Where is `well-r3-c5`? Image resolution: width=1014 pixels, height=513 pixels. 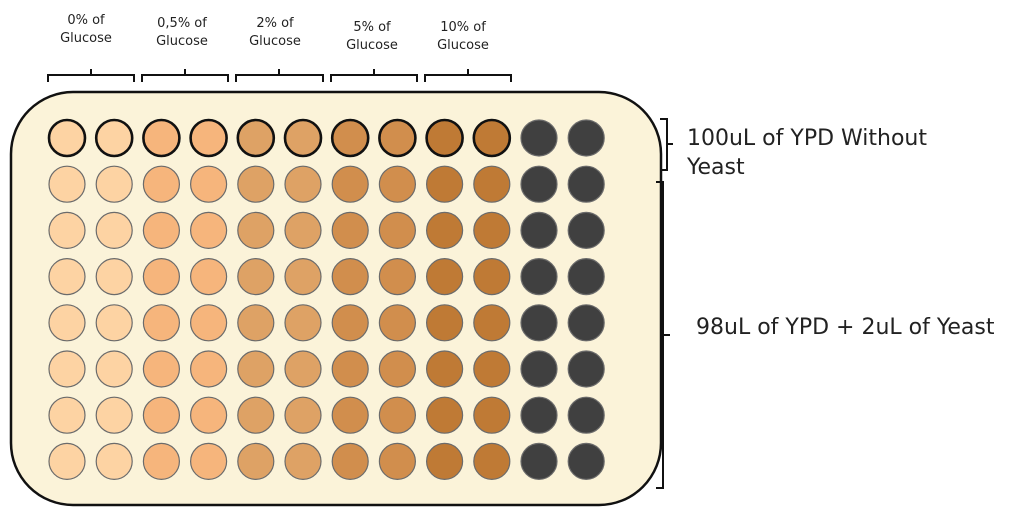 well-r3-c5 is located at coordinates (256, 230).